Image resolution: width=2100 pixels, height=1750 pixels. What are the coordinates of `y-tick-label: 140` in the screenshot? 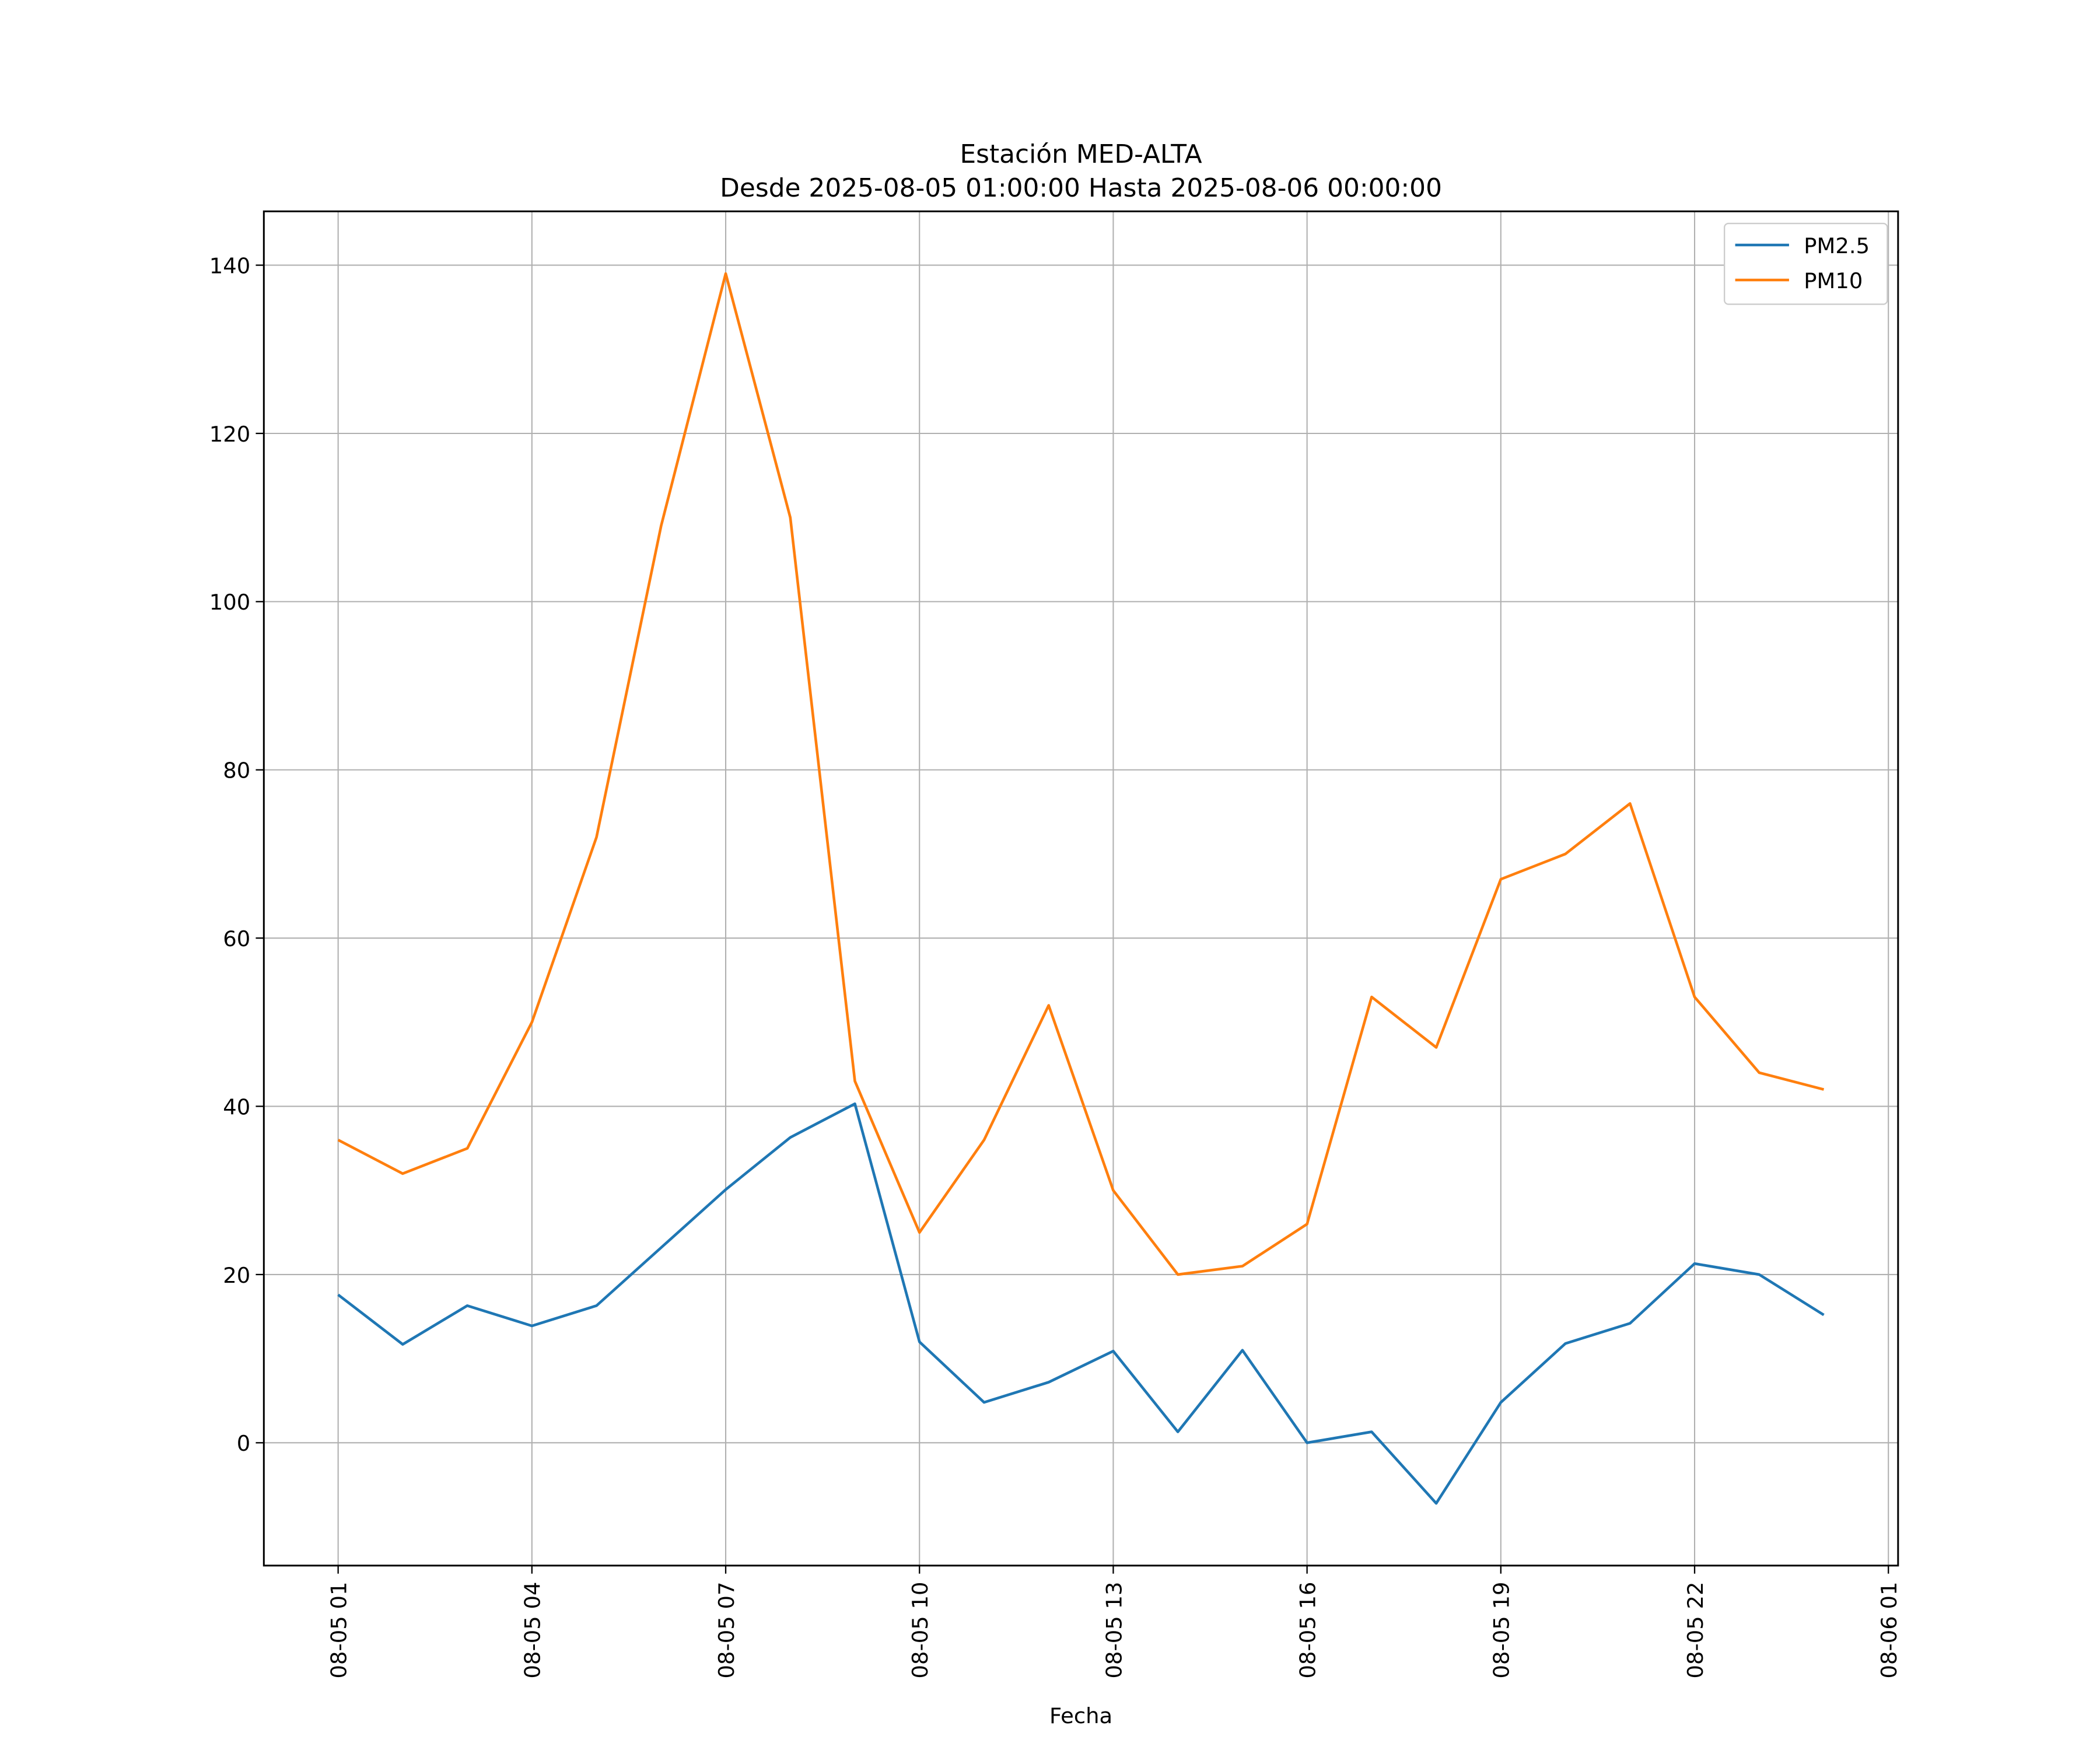 It's located at (229, 265).